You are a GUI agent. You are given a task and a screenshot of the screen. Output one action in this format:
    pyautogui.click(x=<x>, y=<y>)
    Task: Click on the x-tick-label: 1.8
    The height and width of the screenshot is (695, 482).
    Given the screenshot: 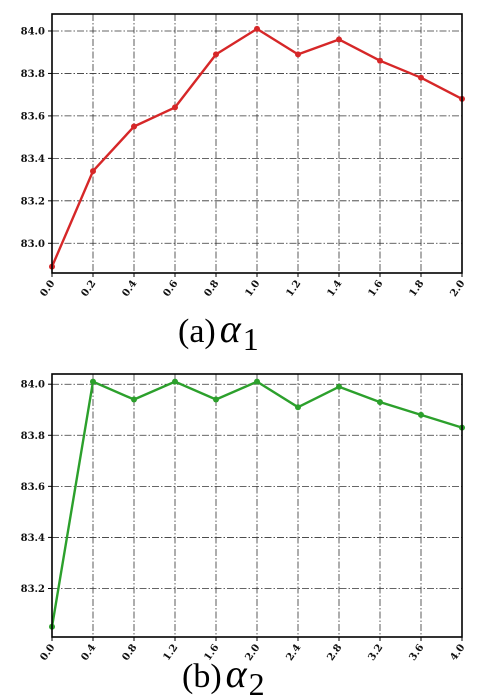 What is the action you would take?
    pyautogui.click(x=416, y=288)
    